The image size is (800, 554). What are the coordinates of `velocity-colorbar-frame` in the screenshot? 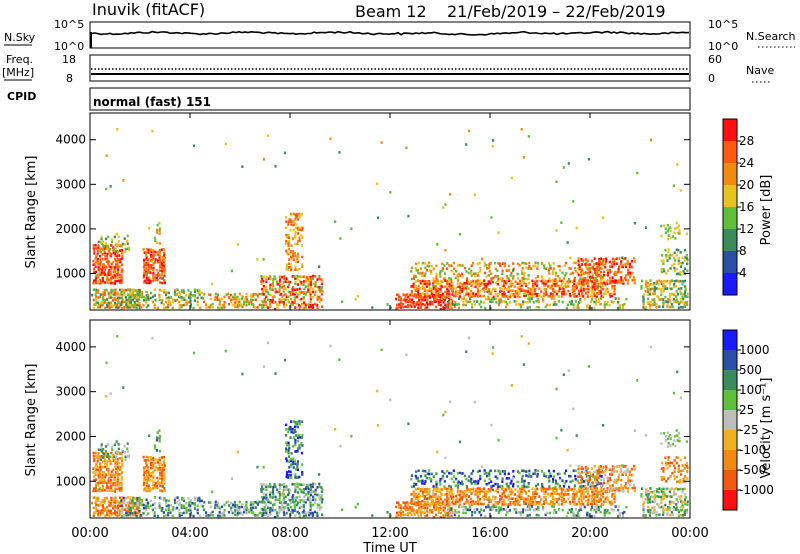 It's located at (730, 420).